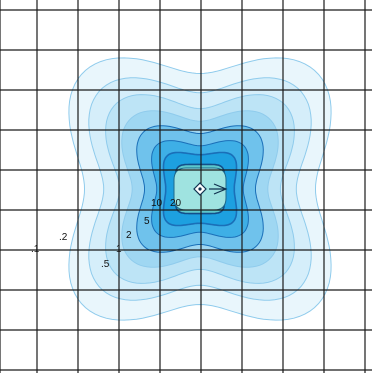 This screenshot has width=372, height=373. What do you see at coordinates (105, 264) in the screenshot?
I see `contour-label-2: .5` at bounding box center [105, 264].